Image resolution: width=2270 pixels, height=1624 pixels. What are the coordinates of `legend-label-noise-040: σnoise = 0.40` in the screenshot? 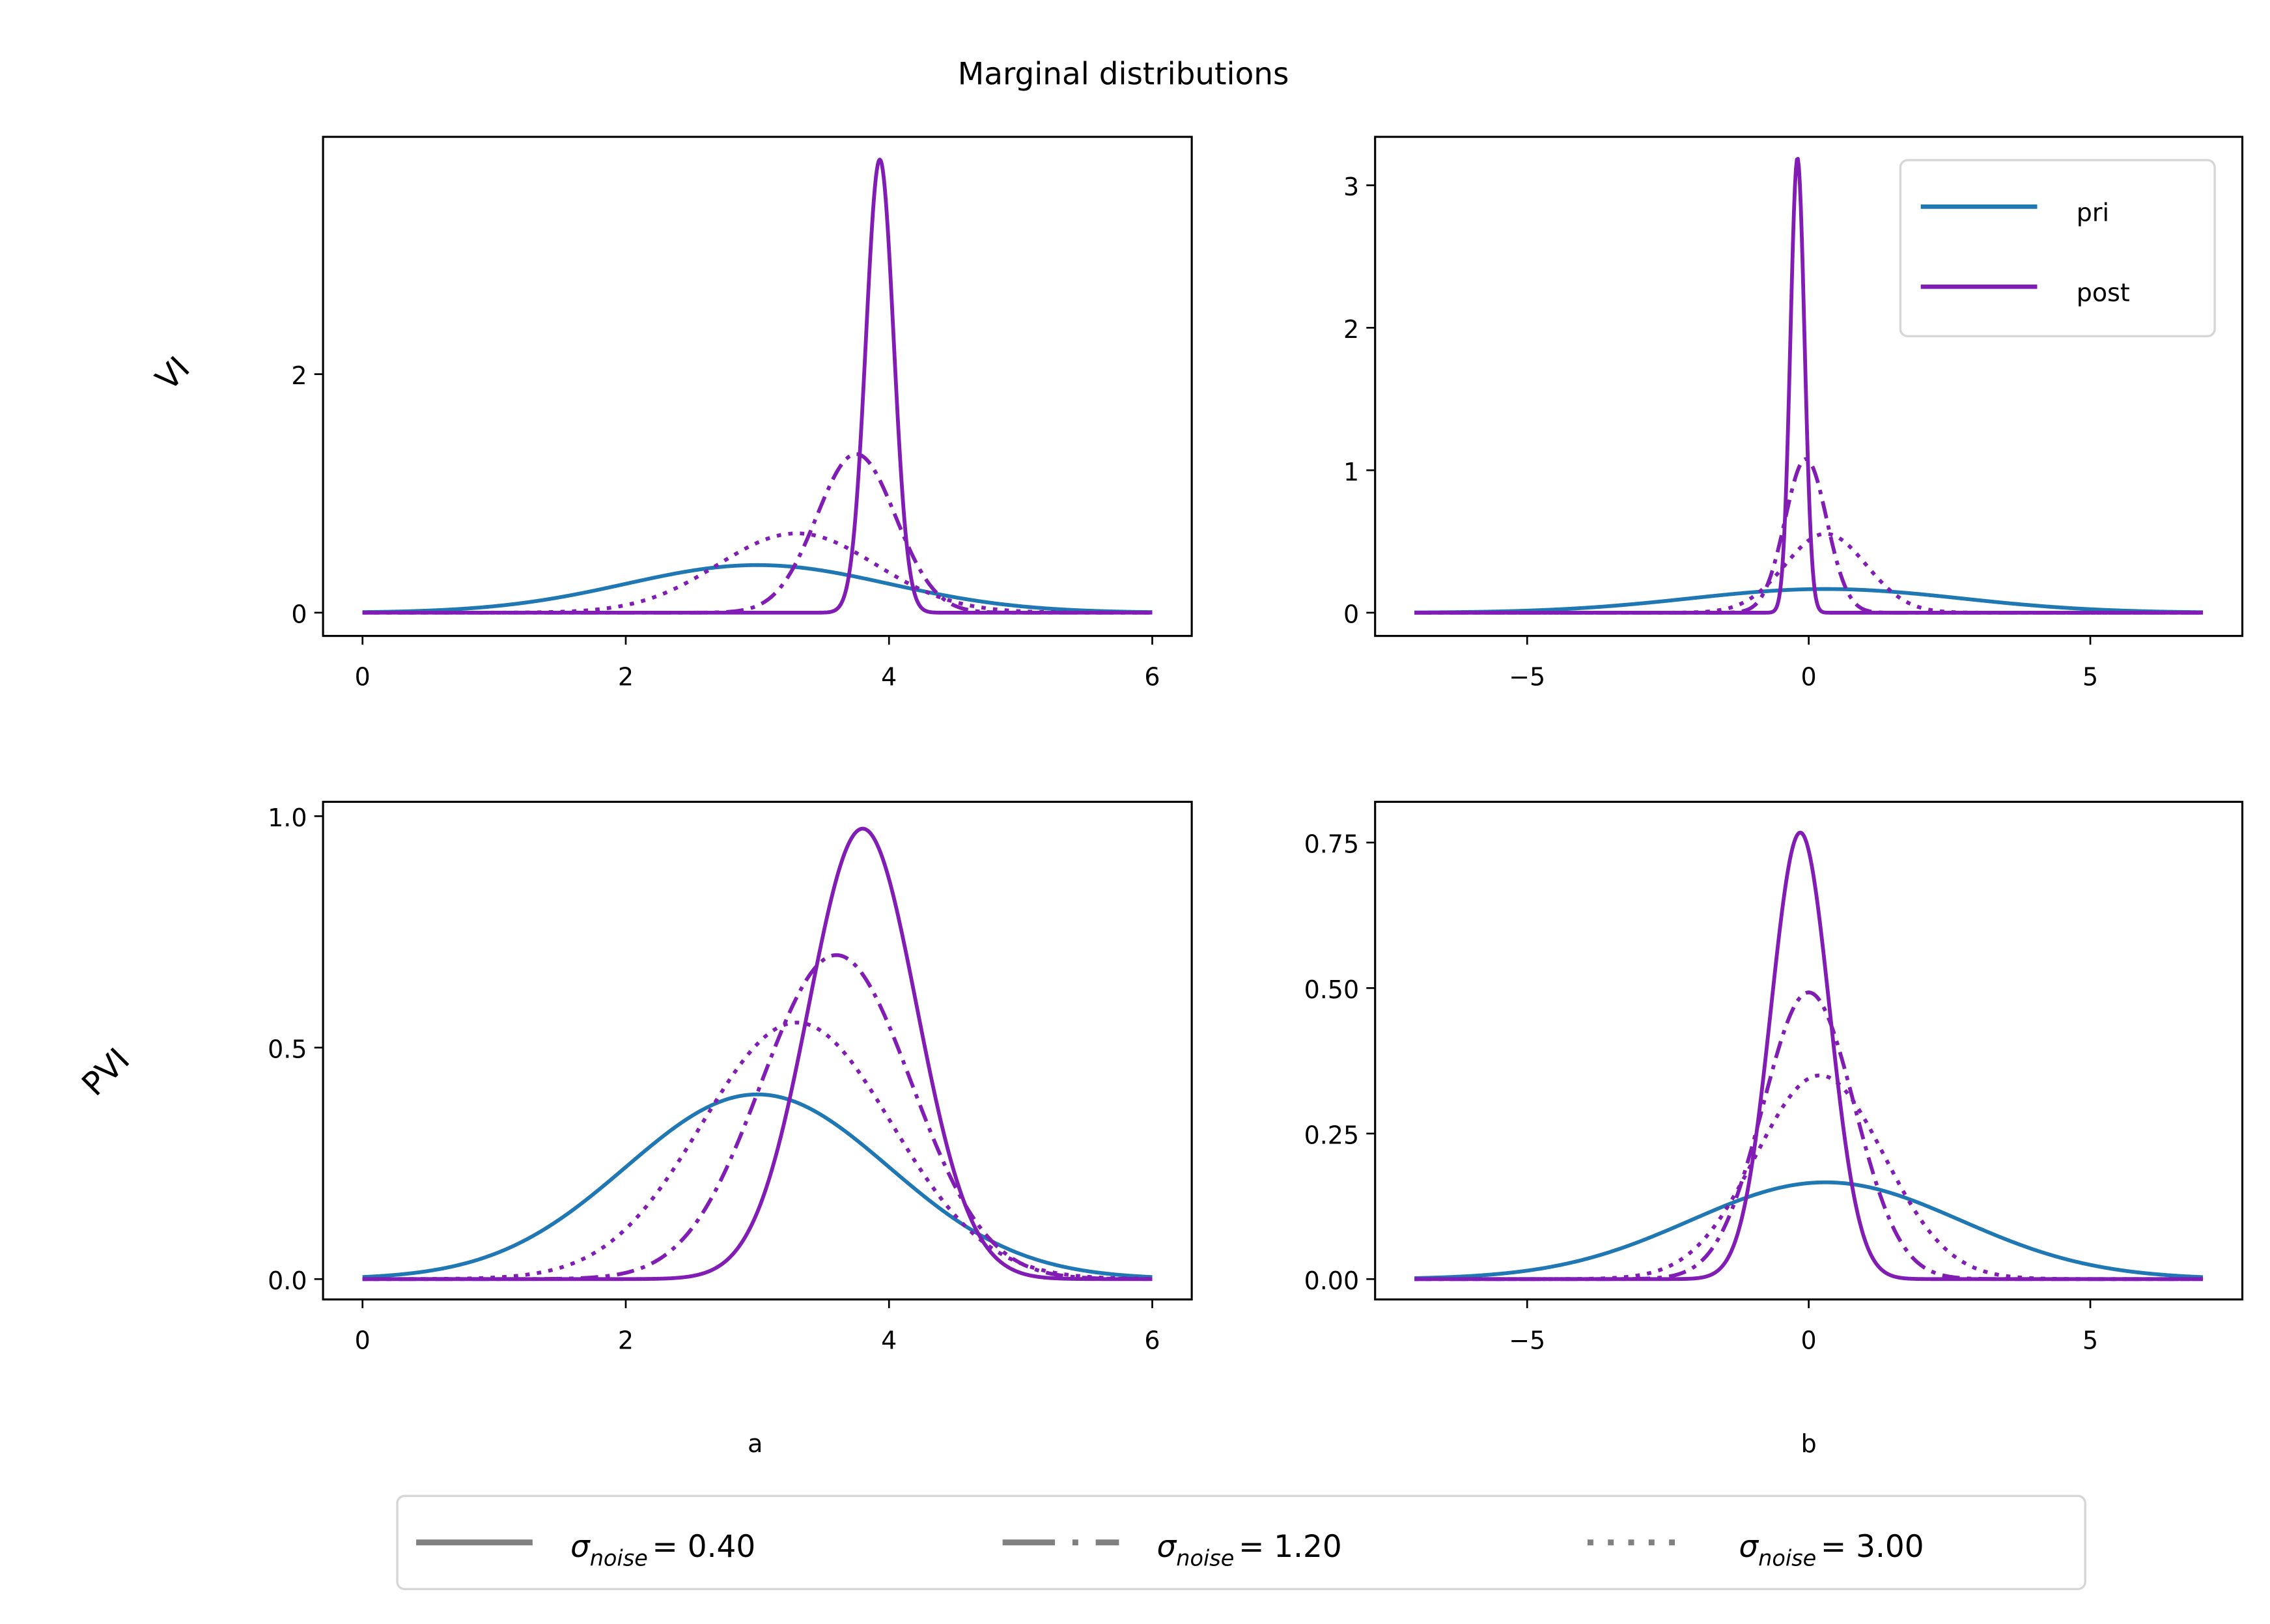 It's located at (662, 1550).